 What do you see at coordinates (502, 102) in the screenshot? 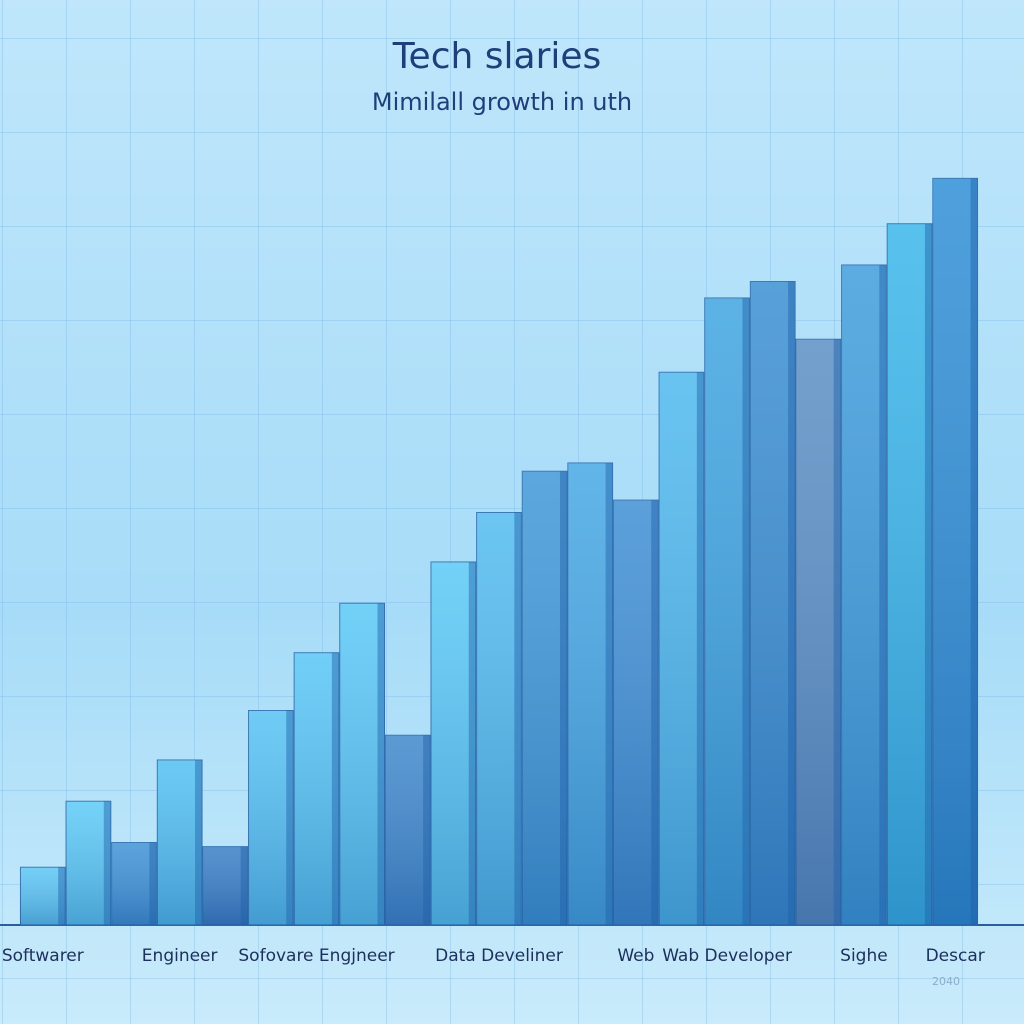
I see `chart-subtitle: Mimilall growth in uth` at bounding box center [502, 102].